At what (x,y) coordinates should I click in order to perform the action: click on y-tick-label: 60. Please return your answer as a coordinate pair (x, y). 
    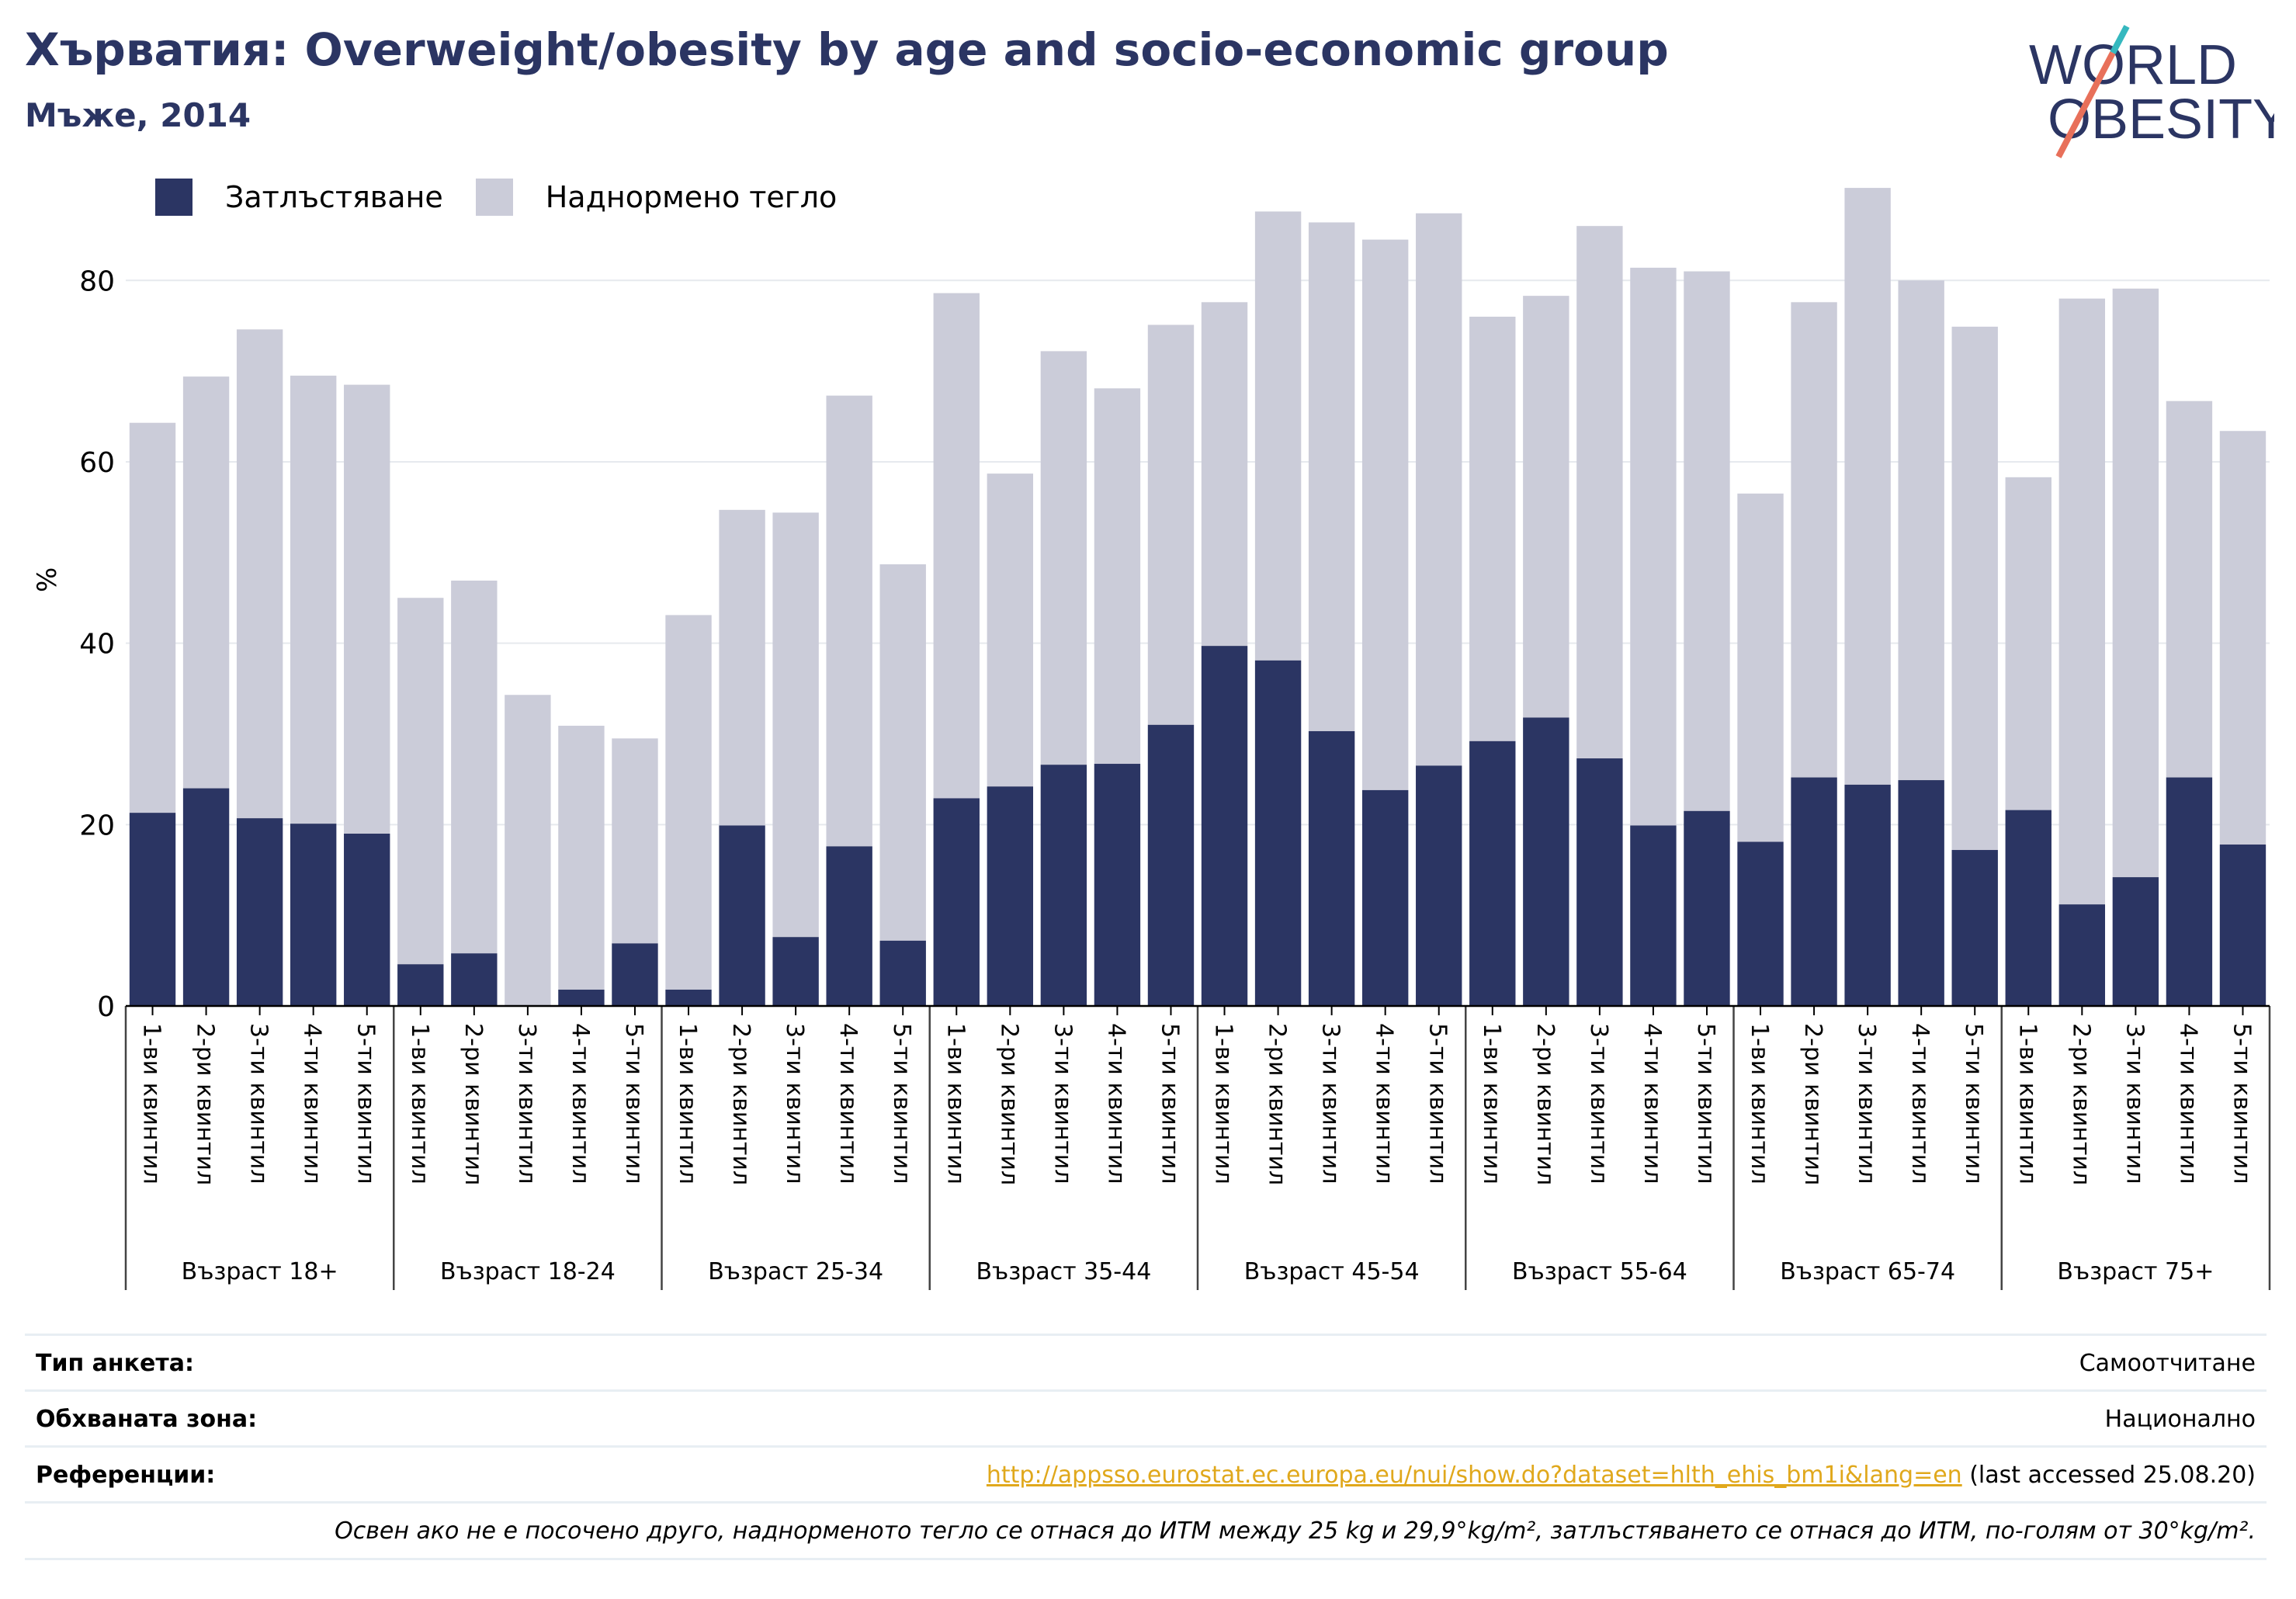
    Looking at the image, I should click on (97, 463).